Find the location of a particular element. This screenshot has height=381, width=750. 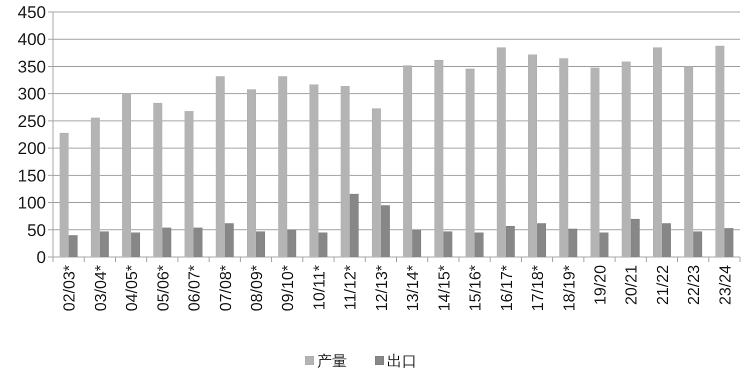

x-tick-label: 14/15* is located at coordinates (445, 288).